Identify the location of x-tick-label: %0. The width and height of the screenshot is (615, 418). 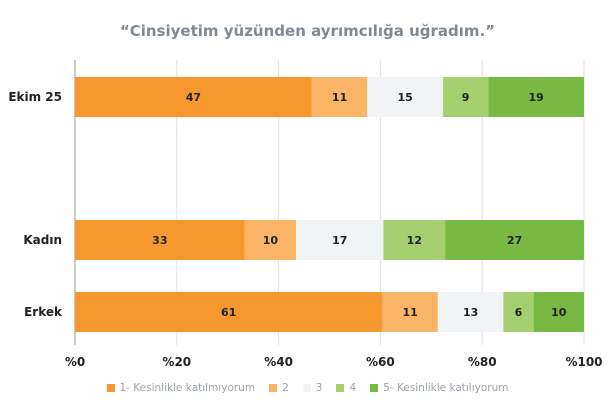
(75, 362).